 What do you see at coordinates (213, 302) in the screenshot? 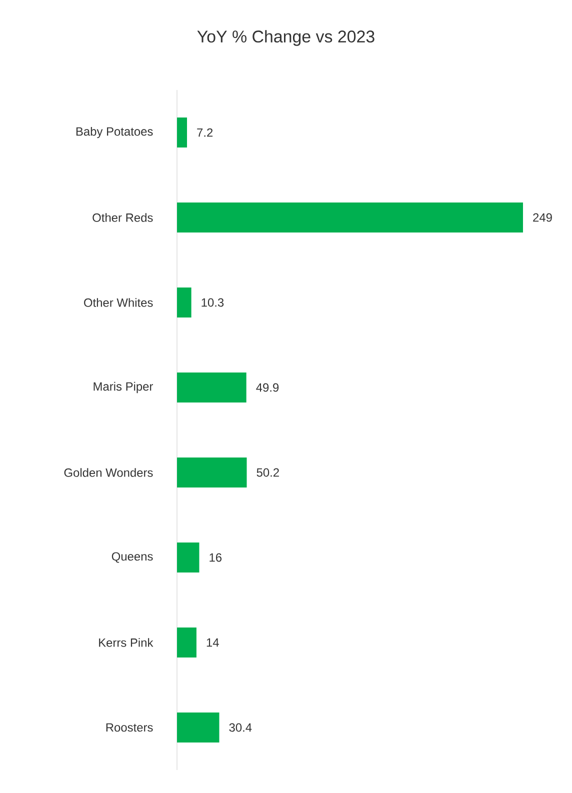
I see `data-label: 10.3` at bounding box center [213, 302].